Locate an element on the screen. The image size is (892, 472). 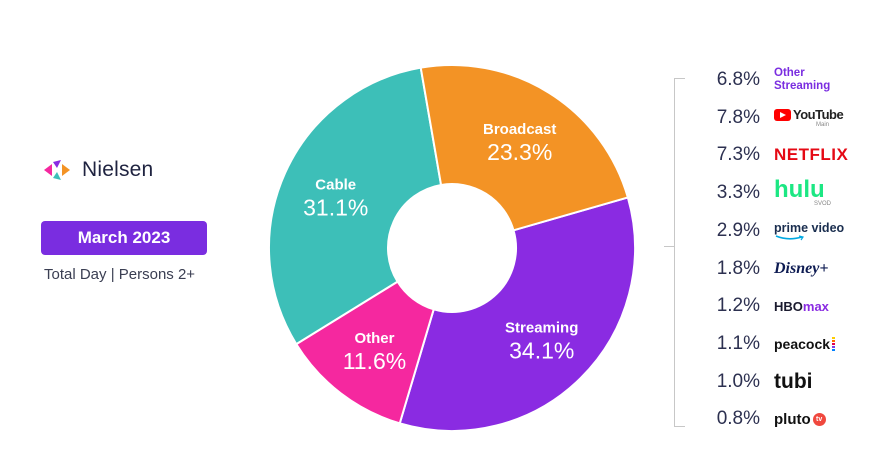
slice-label-broadcast: Broadcast is located at coordinates (519, 129).